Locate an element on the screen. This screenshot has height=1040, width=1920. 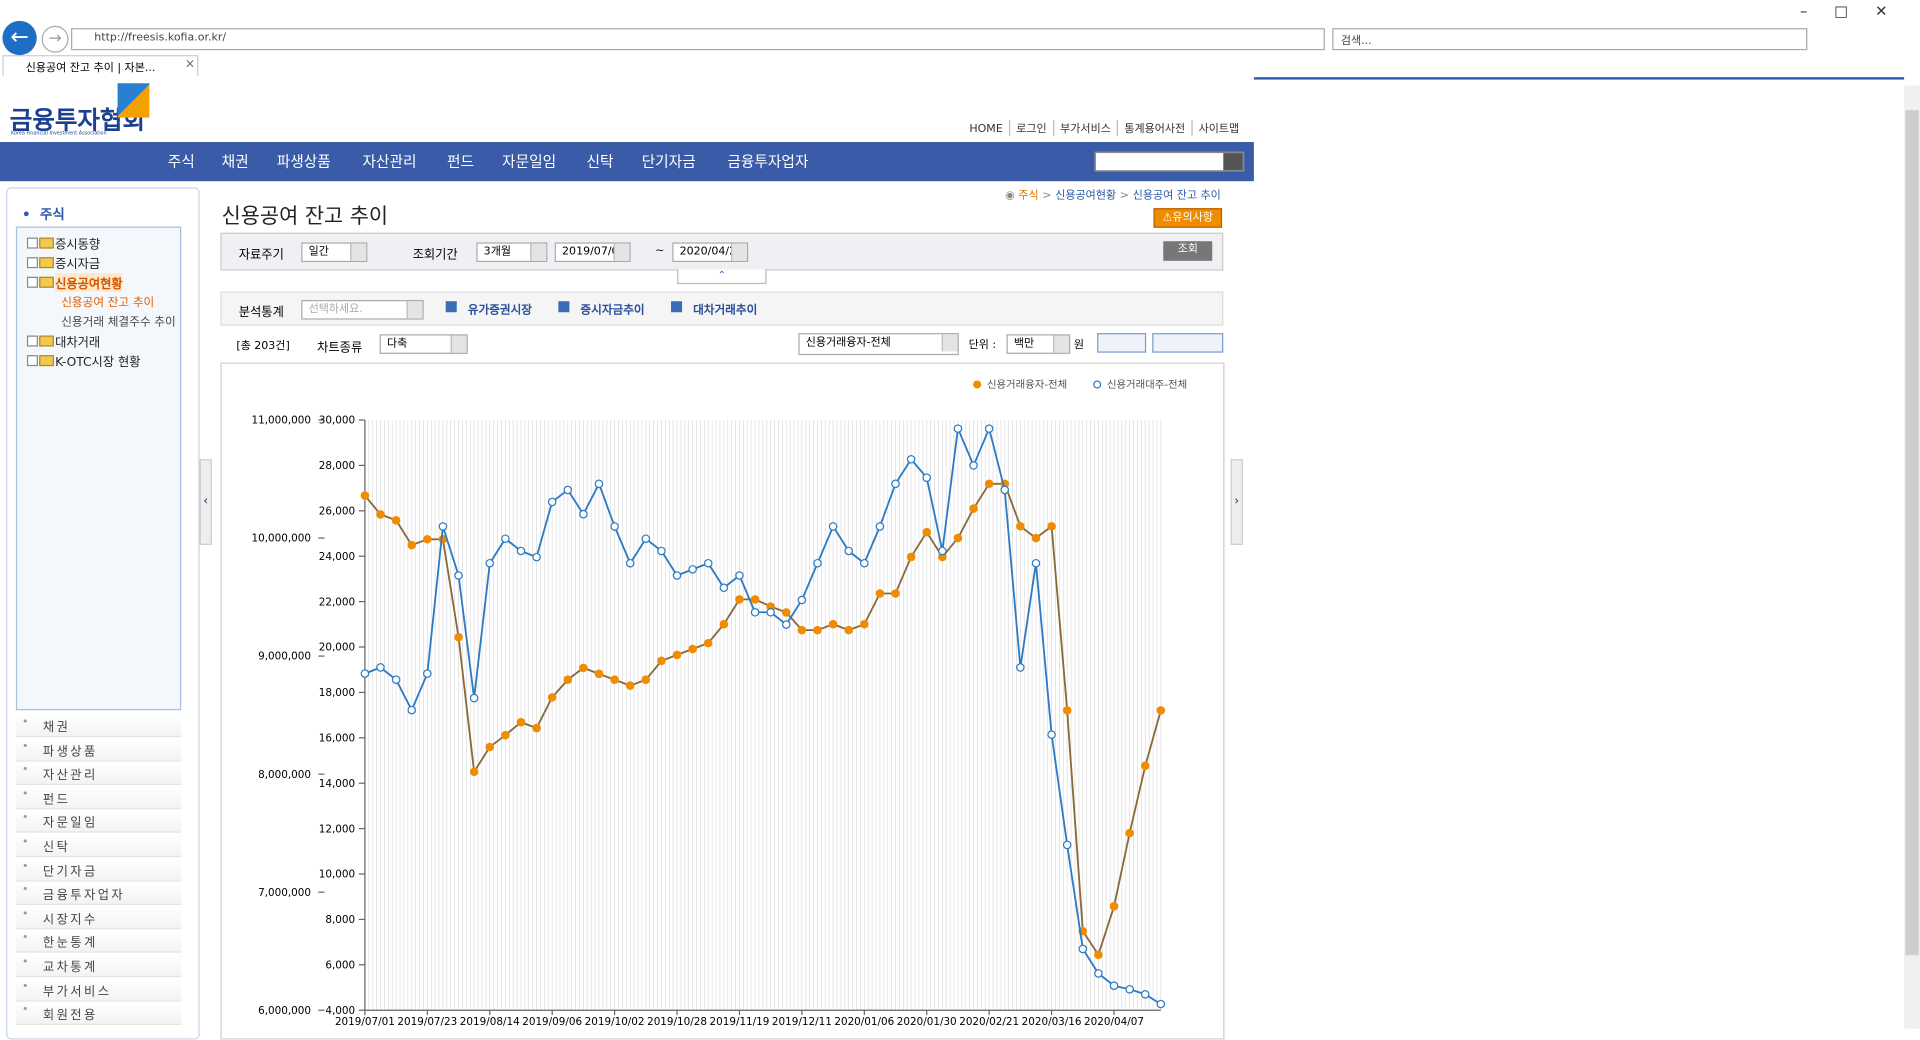
range-label: 조회기간 is located at coordinates (435, 255).